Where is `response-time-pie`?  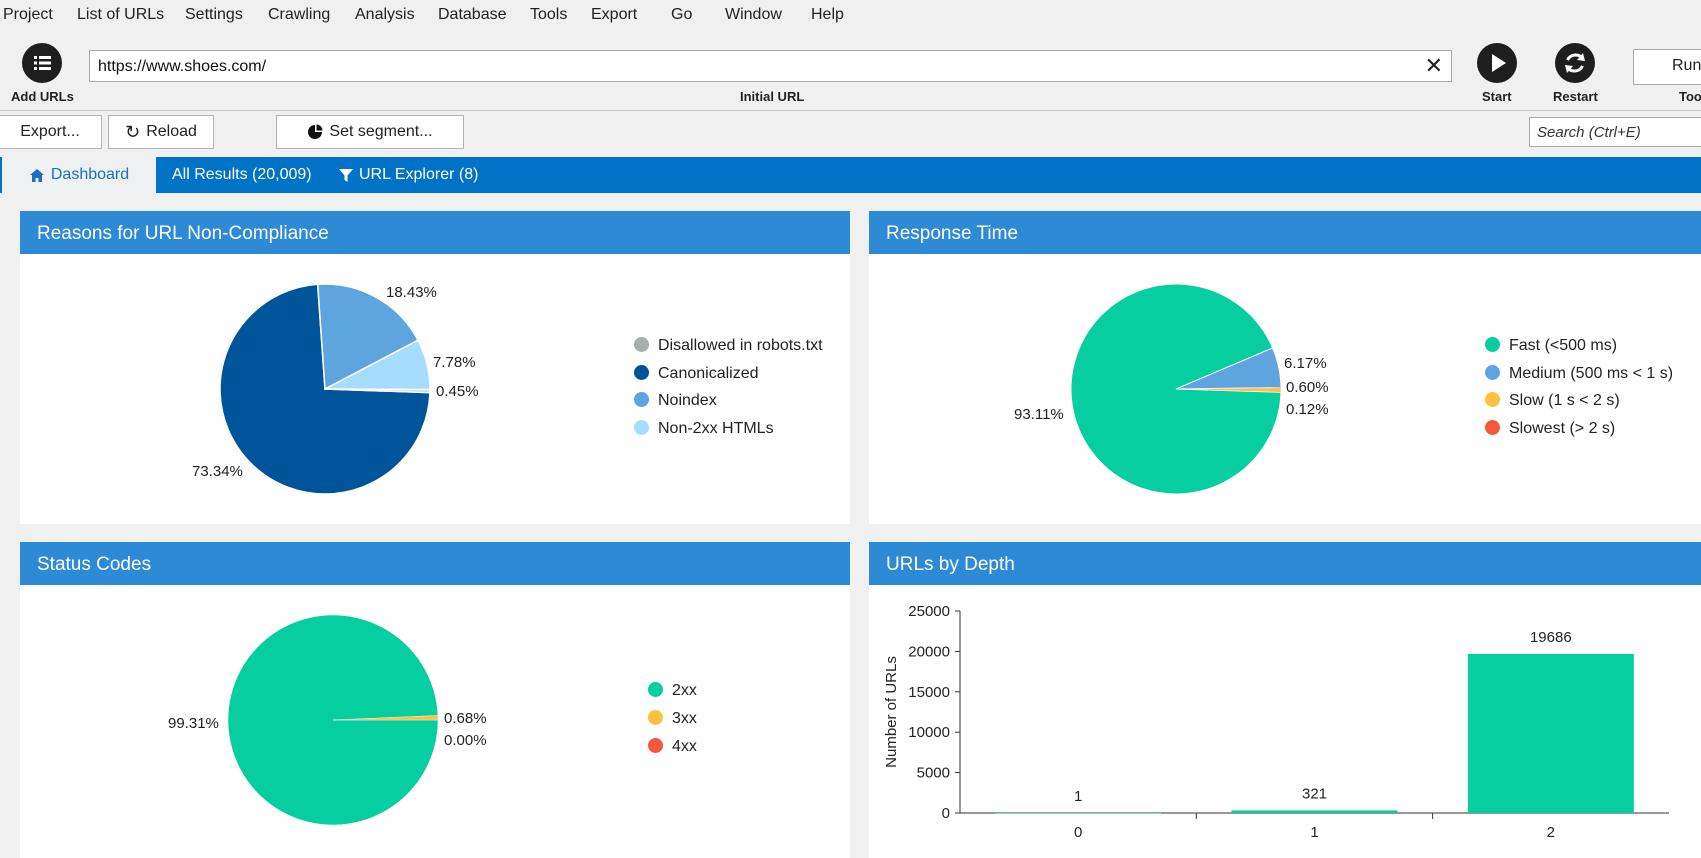
response-time-pie is located at coordinates (1176, 389).